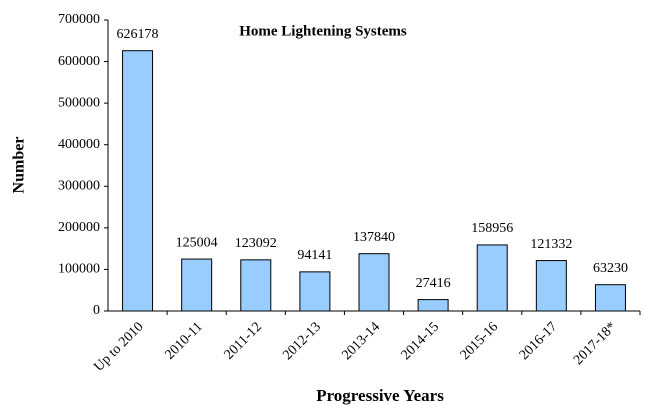 The image size is (647, 405). What do you see at coordinates (361, 341) in the screenshot?
I see `x-tick-label: 2013-14` at bounding box center [361, 341].